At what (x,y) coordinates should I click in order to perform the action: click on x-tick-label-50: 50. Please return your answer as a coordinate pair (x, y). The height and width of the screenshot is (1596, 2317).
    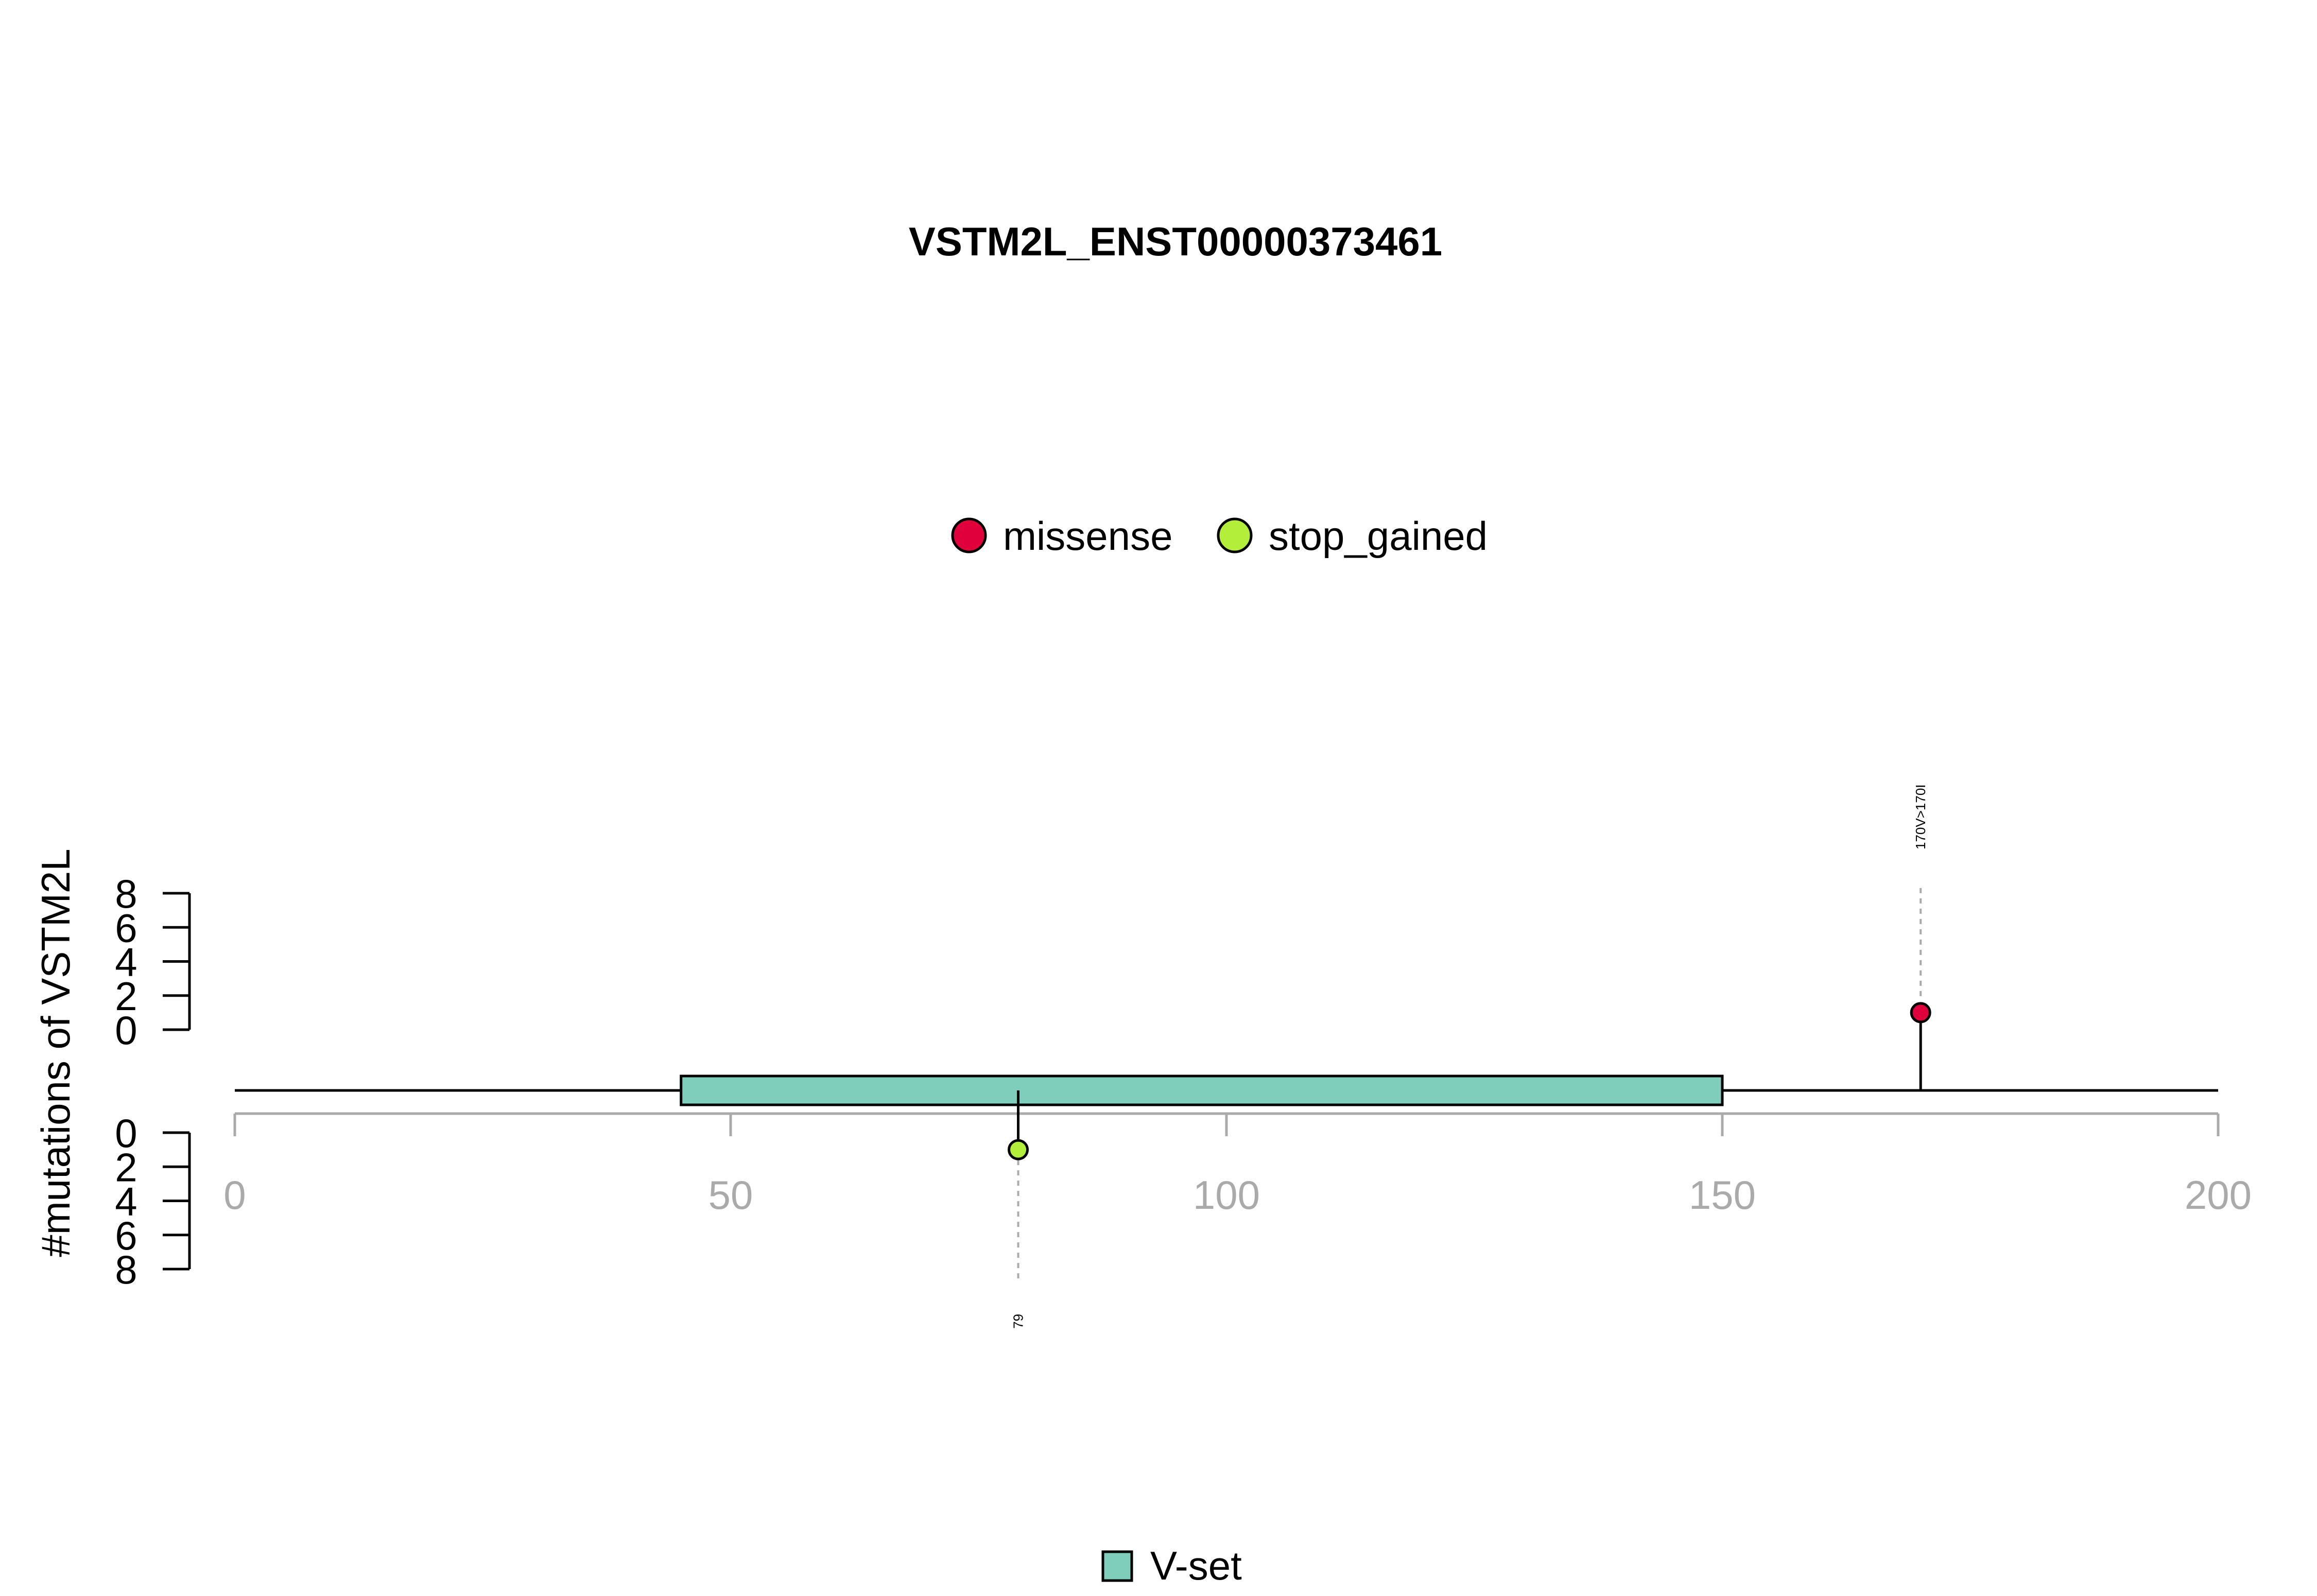
    Looking at the image, I should click on (730, 1195).